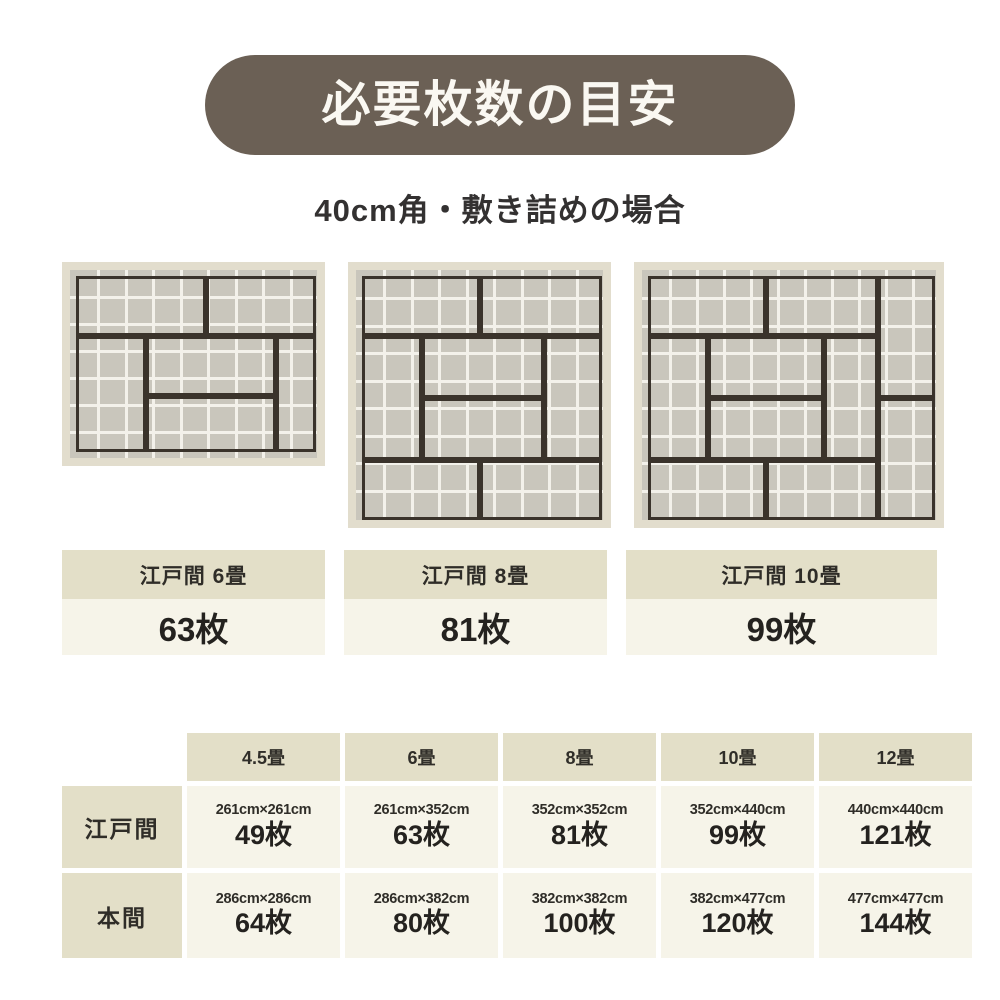 The height and width of the screenshot is (1000, 1000). I want to click on cell-count: 49枚, so click(263, 834).